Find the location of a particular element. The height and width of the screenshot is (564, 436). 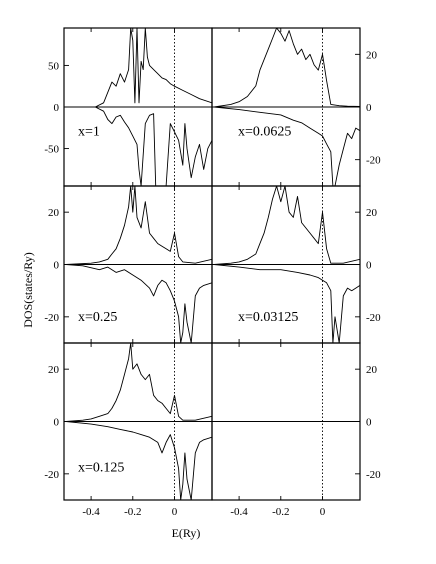

y-axis-title: DOS(states/Ry) is located at coordinates (28, 290).